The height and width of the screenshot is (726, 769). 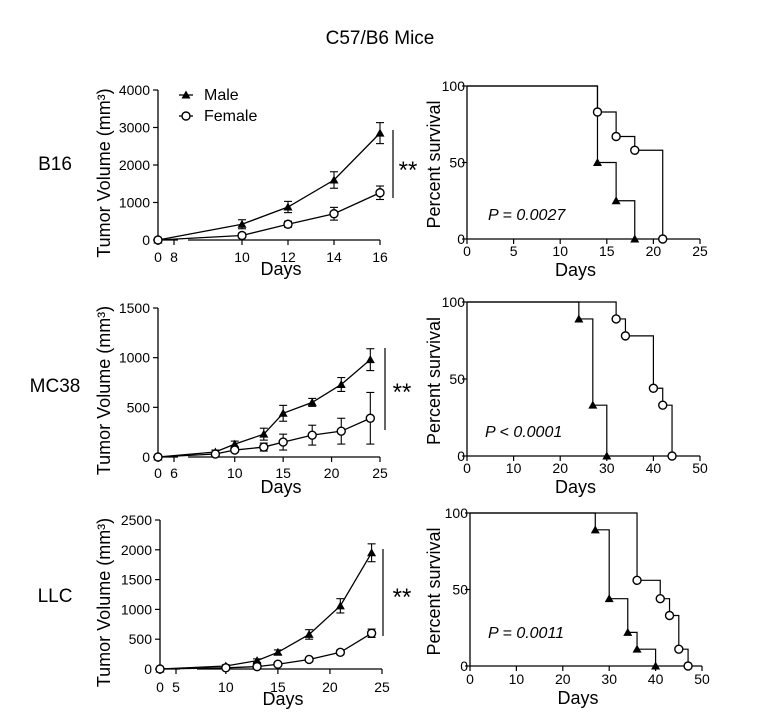 What do you see at coordinates (55, 164) in the screenshot?
I see `row-label: B16` at bounding box center [55, 164].